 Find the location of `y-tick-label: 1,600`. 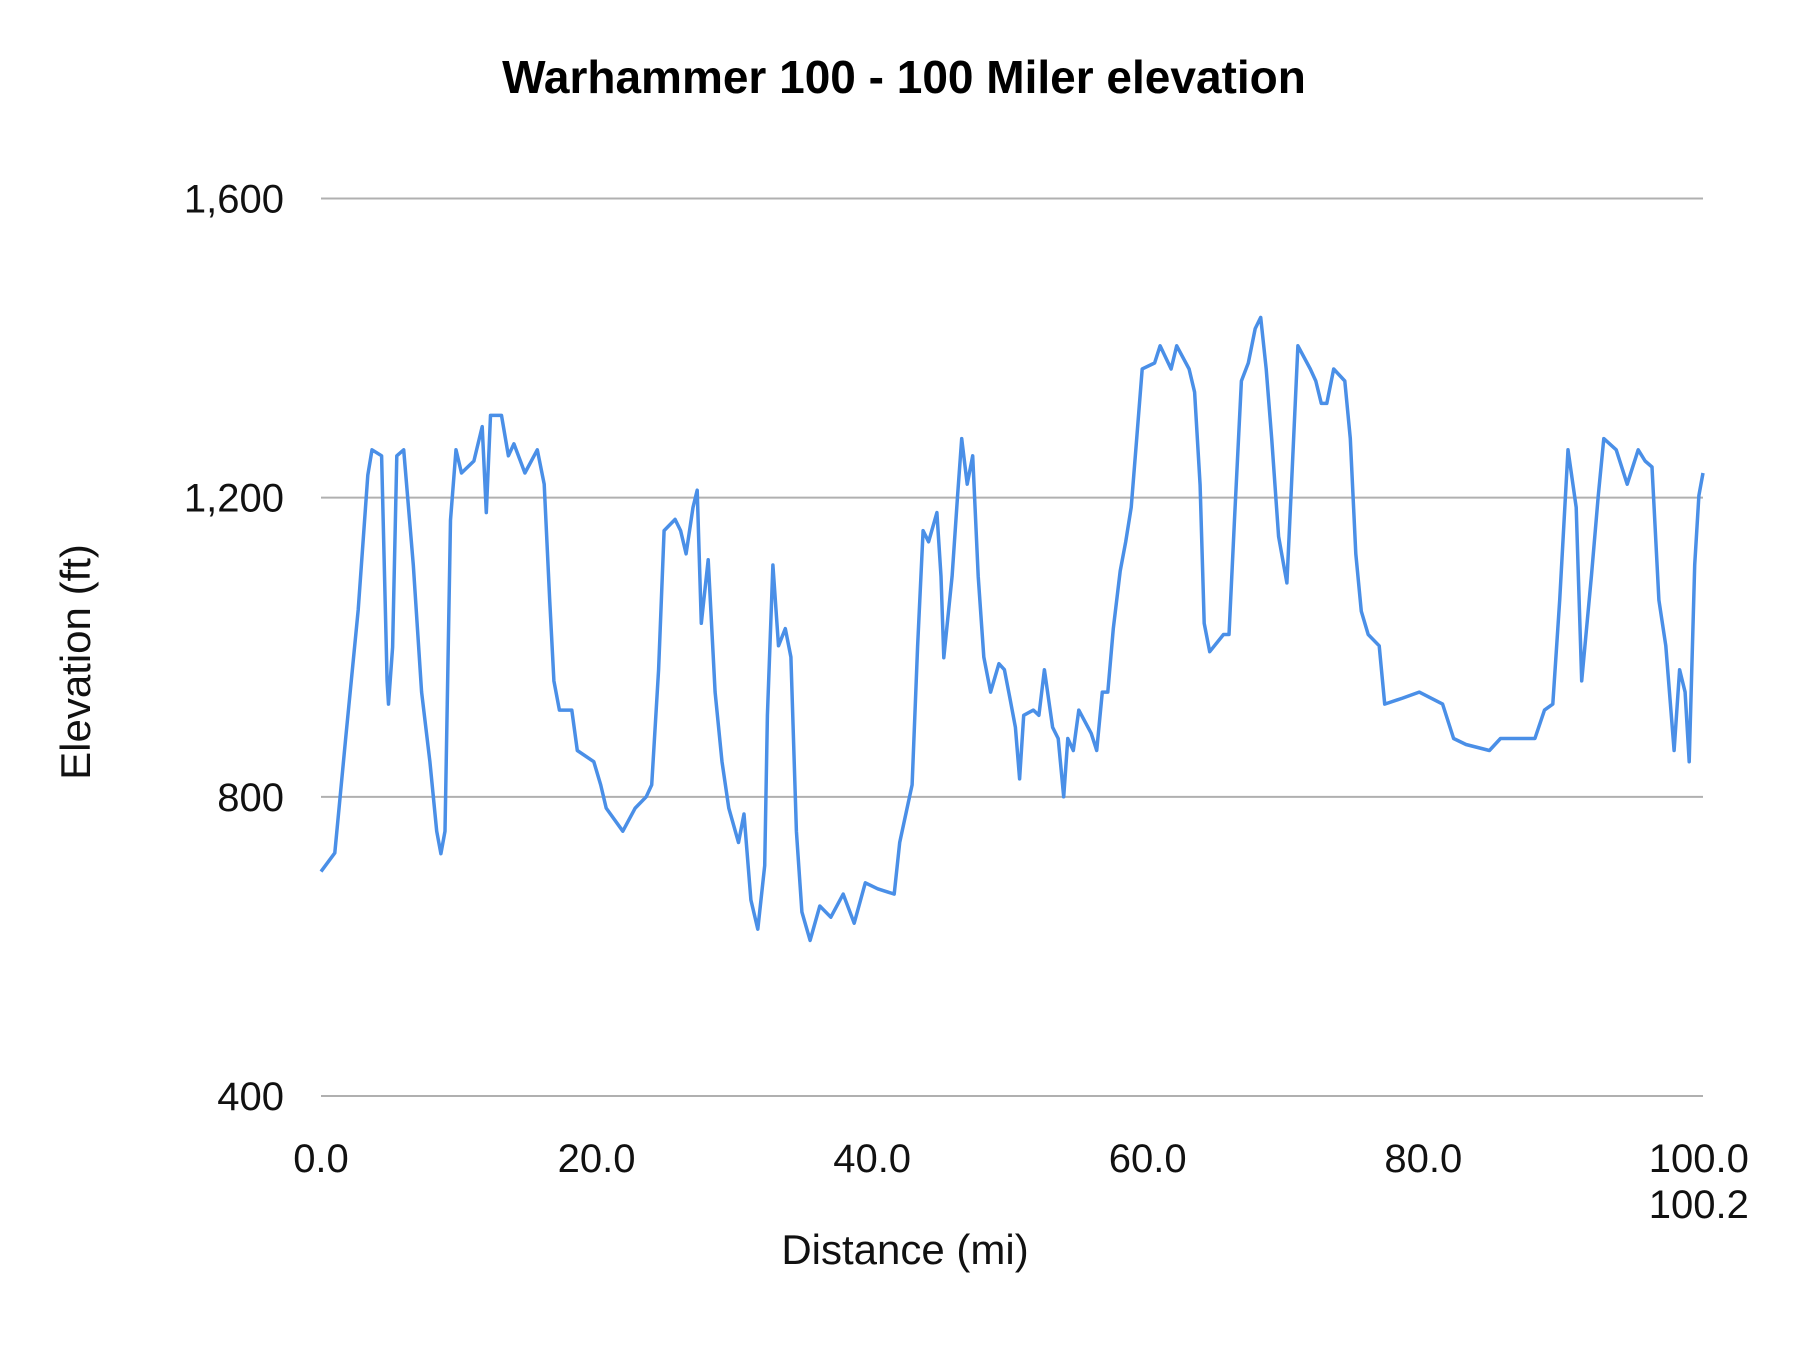

y-tick-label: 1,600 is located at coordinates (234, 200).